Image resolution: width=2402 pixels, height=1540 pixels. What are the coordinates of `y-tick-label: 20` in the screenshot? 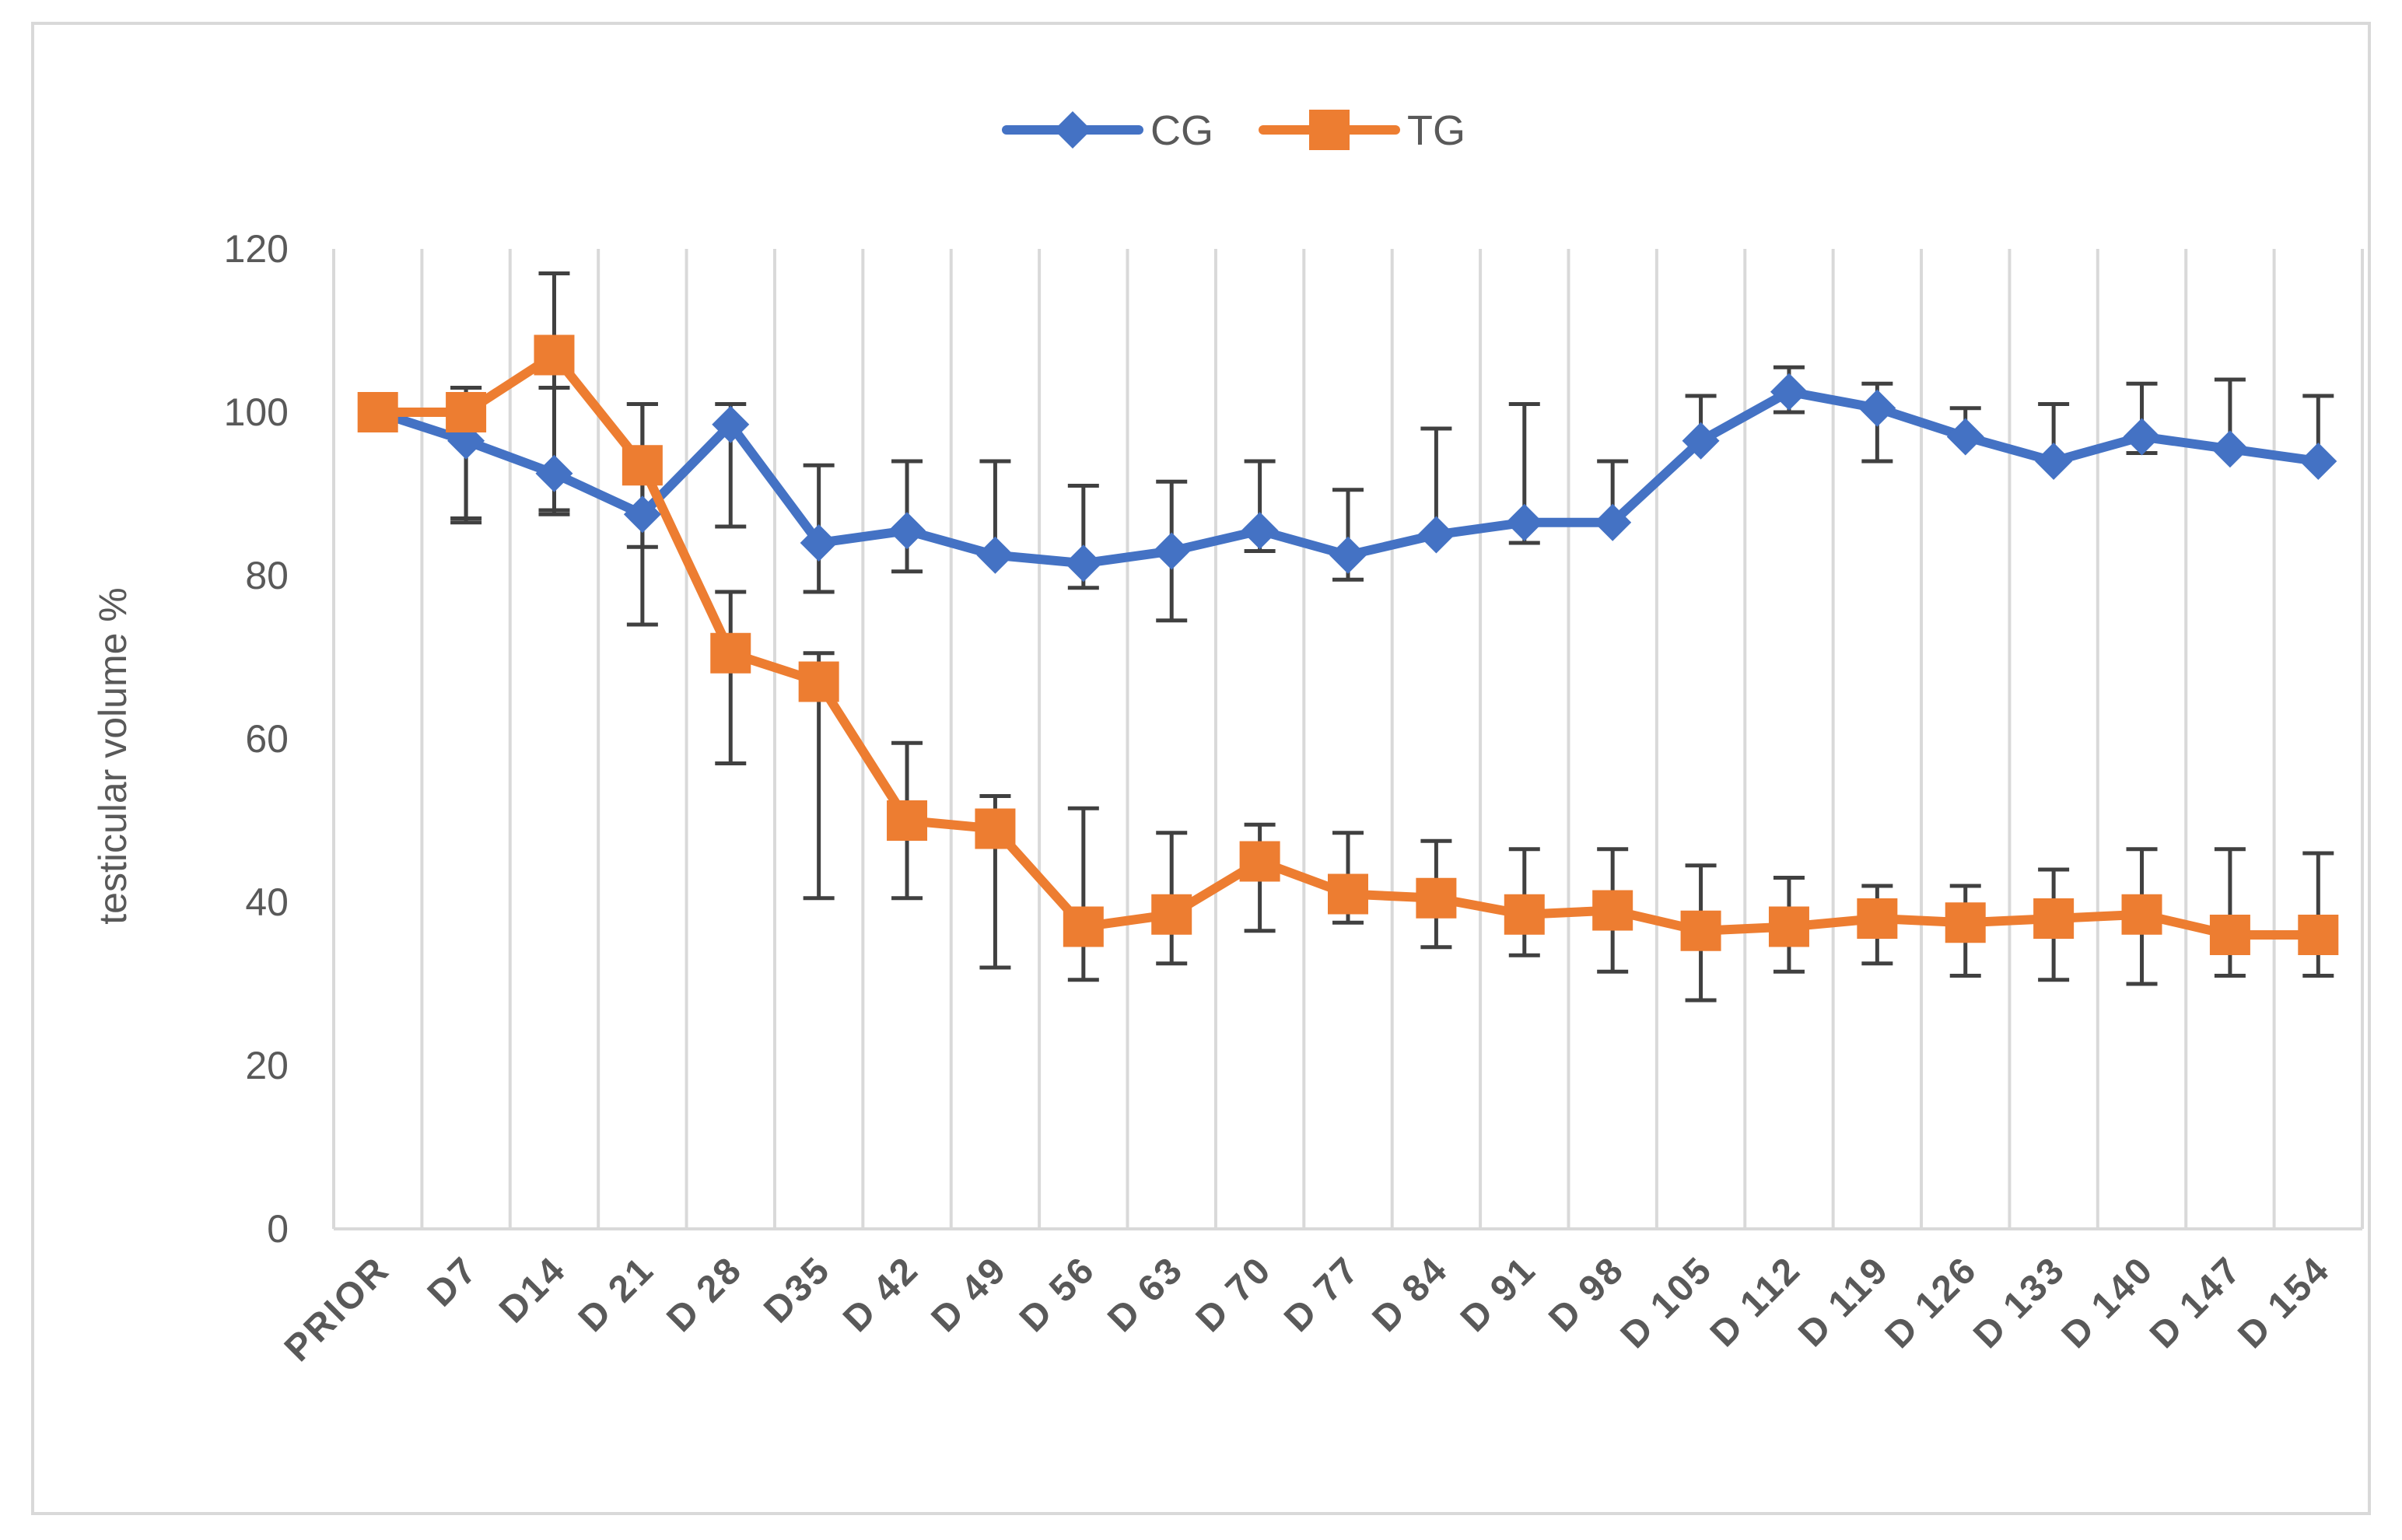 It's located at (267, 1066).